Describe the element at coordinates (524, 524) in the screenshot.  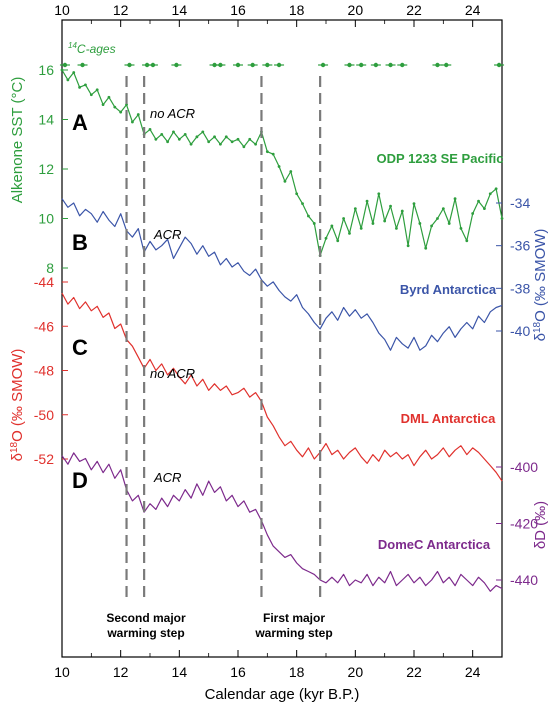
I see `y-tick-label-D-1: -420` at that location.